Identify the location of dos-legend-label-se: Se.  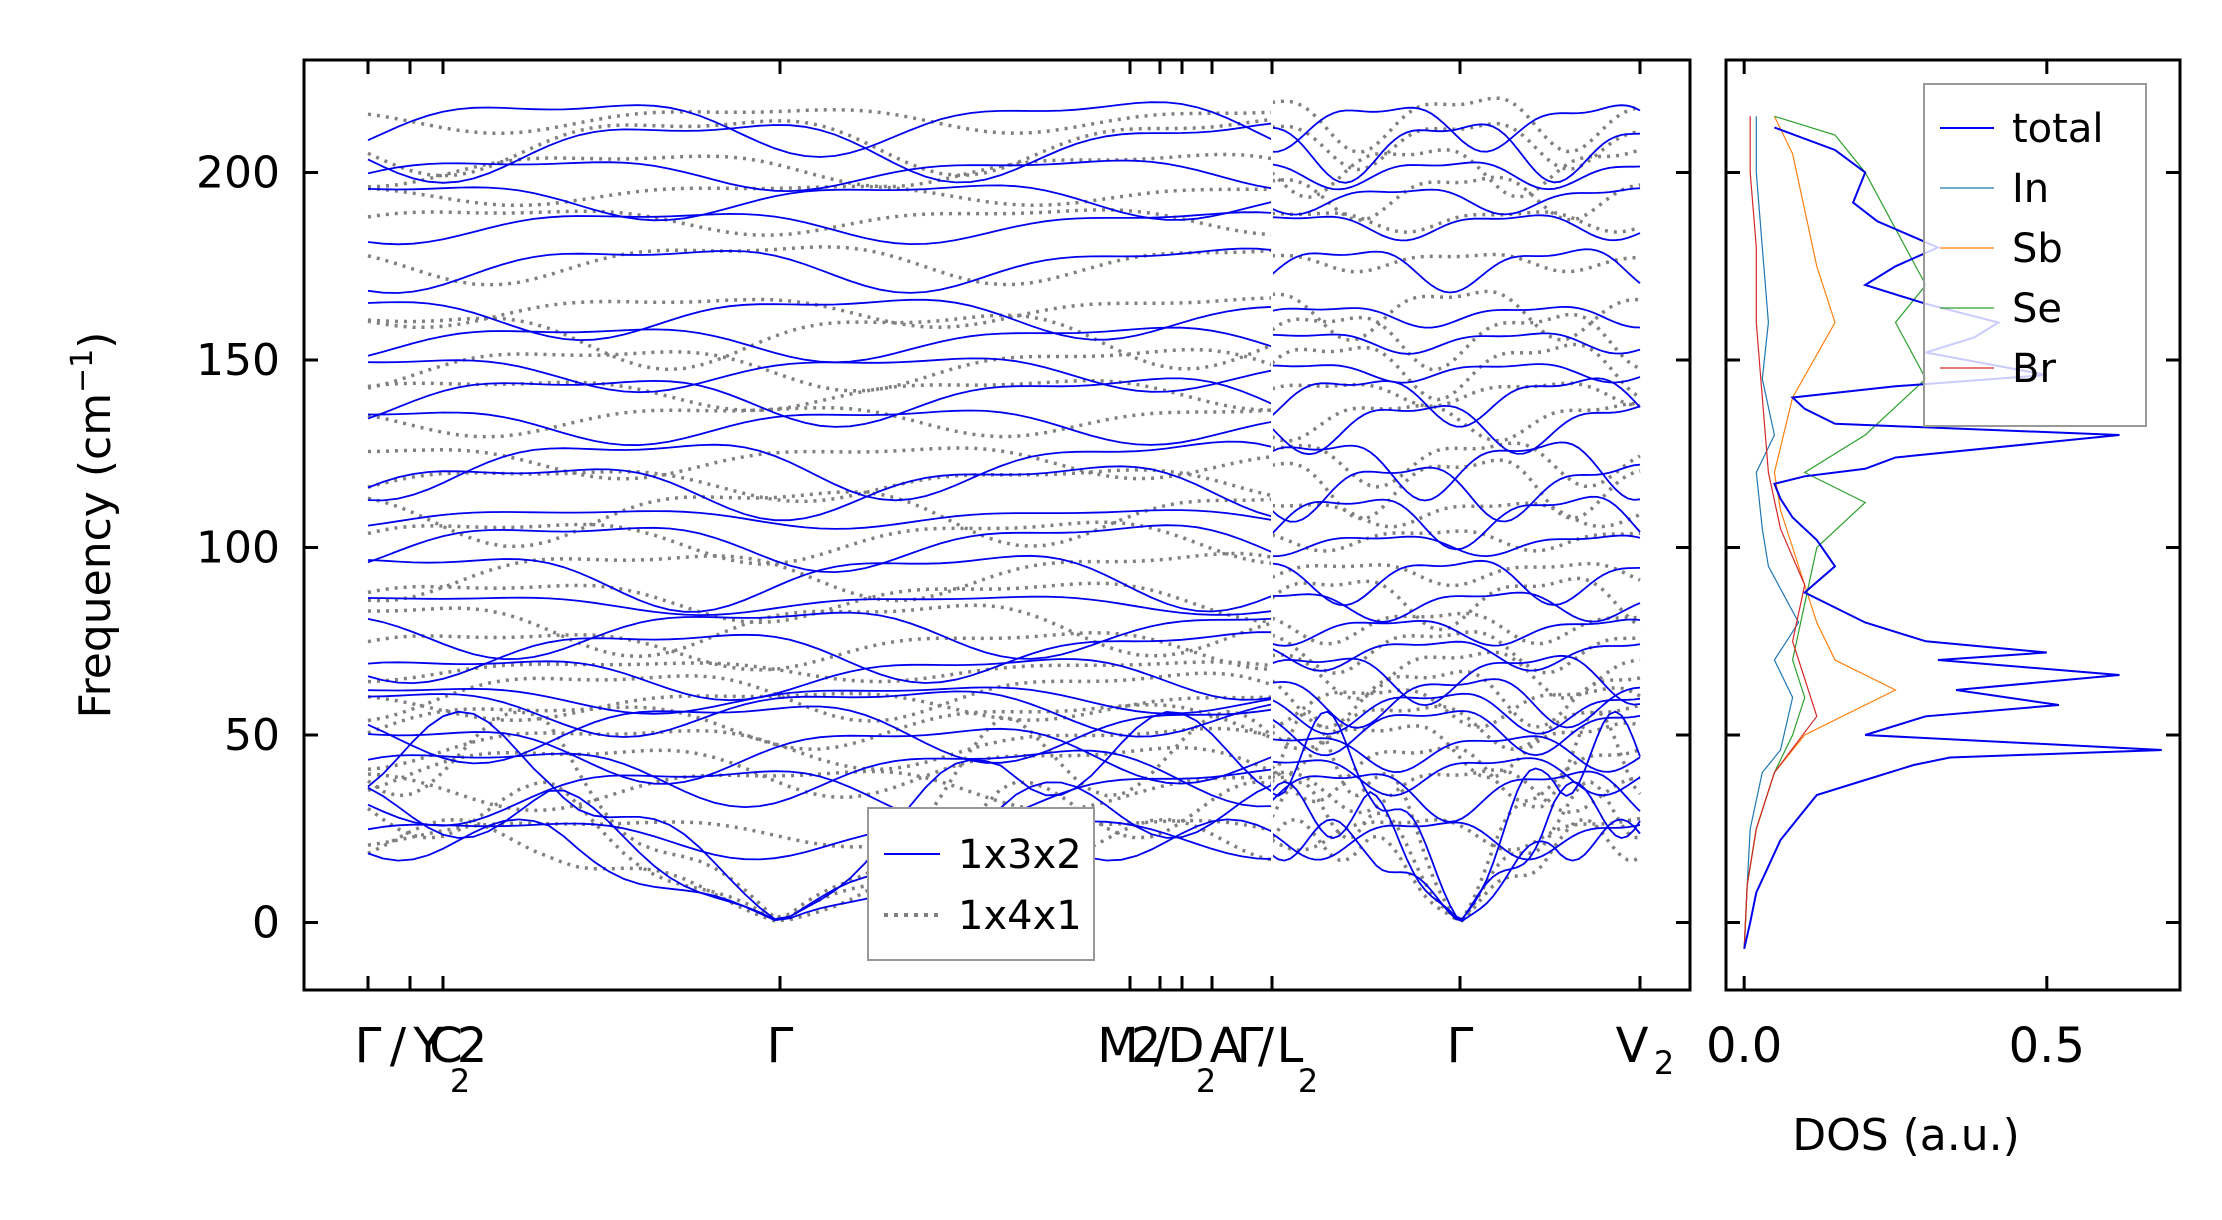
(2037, 309).